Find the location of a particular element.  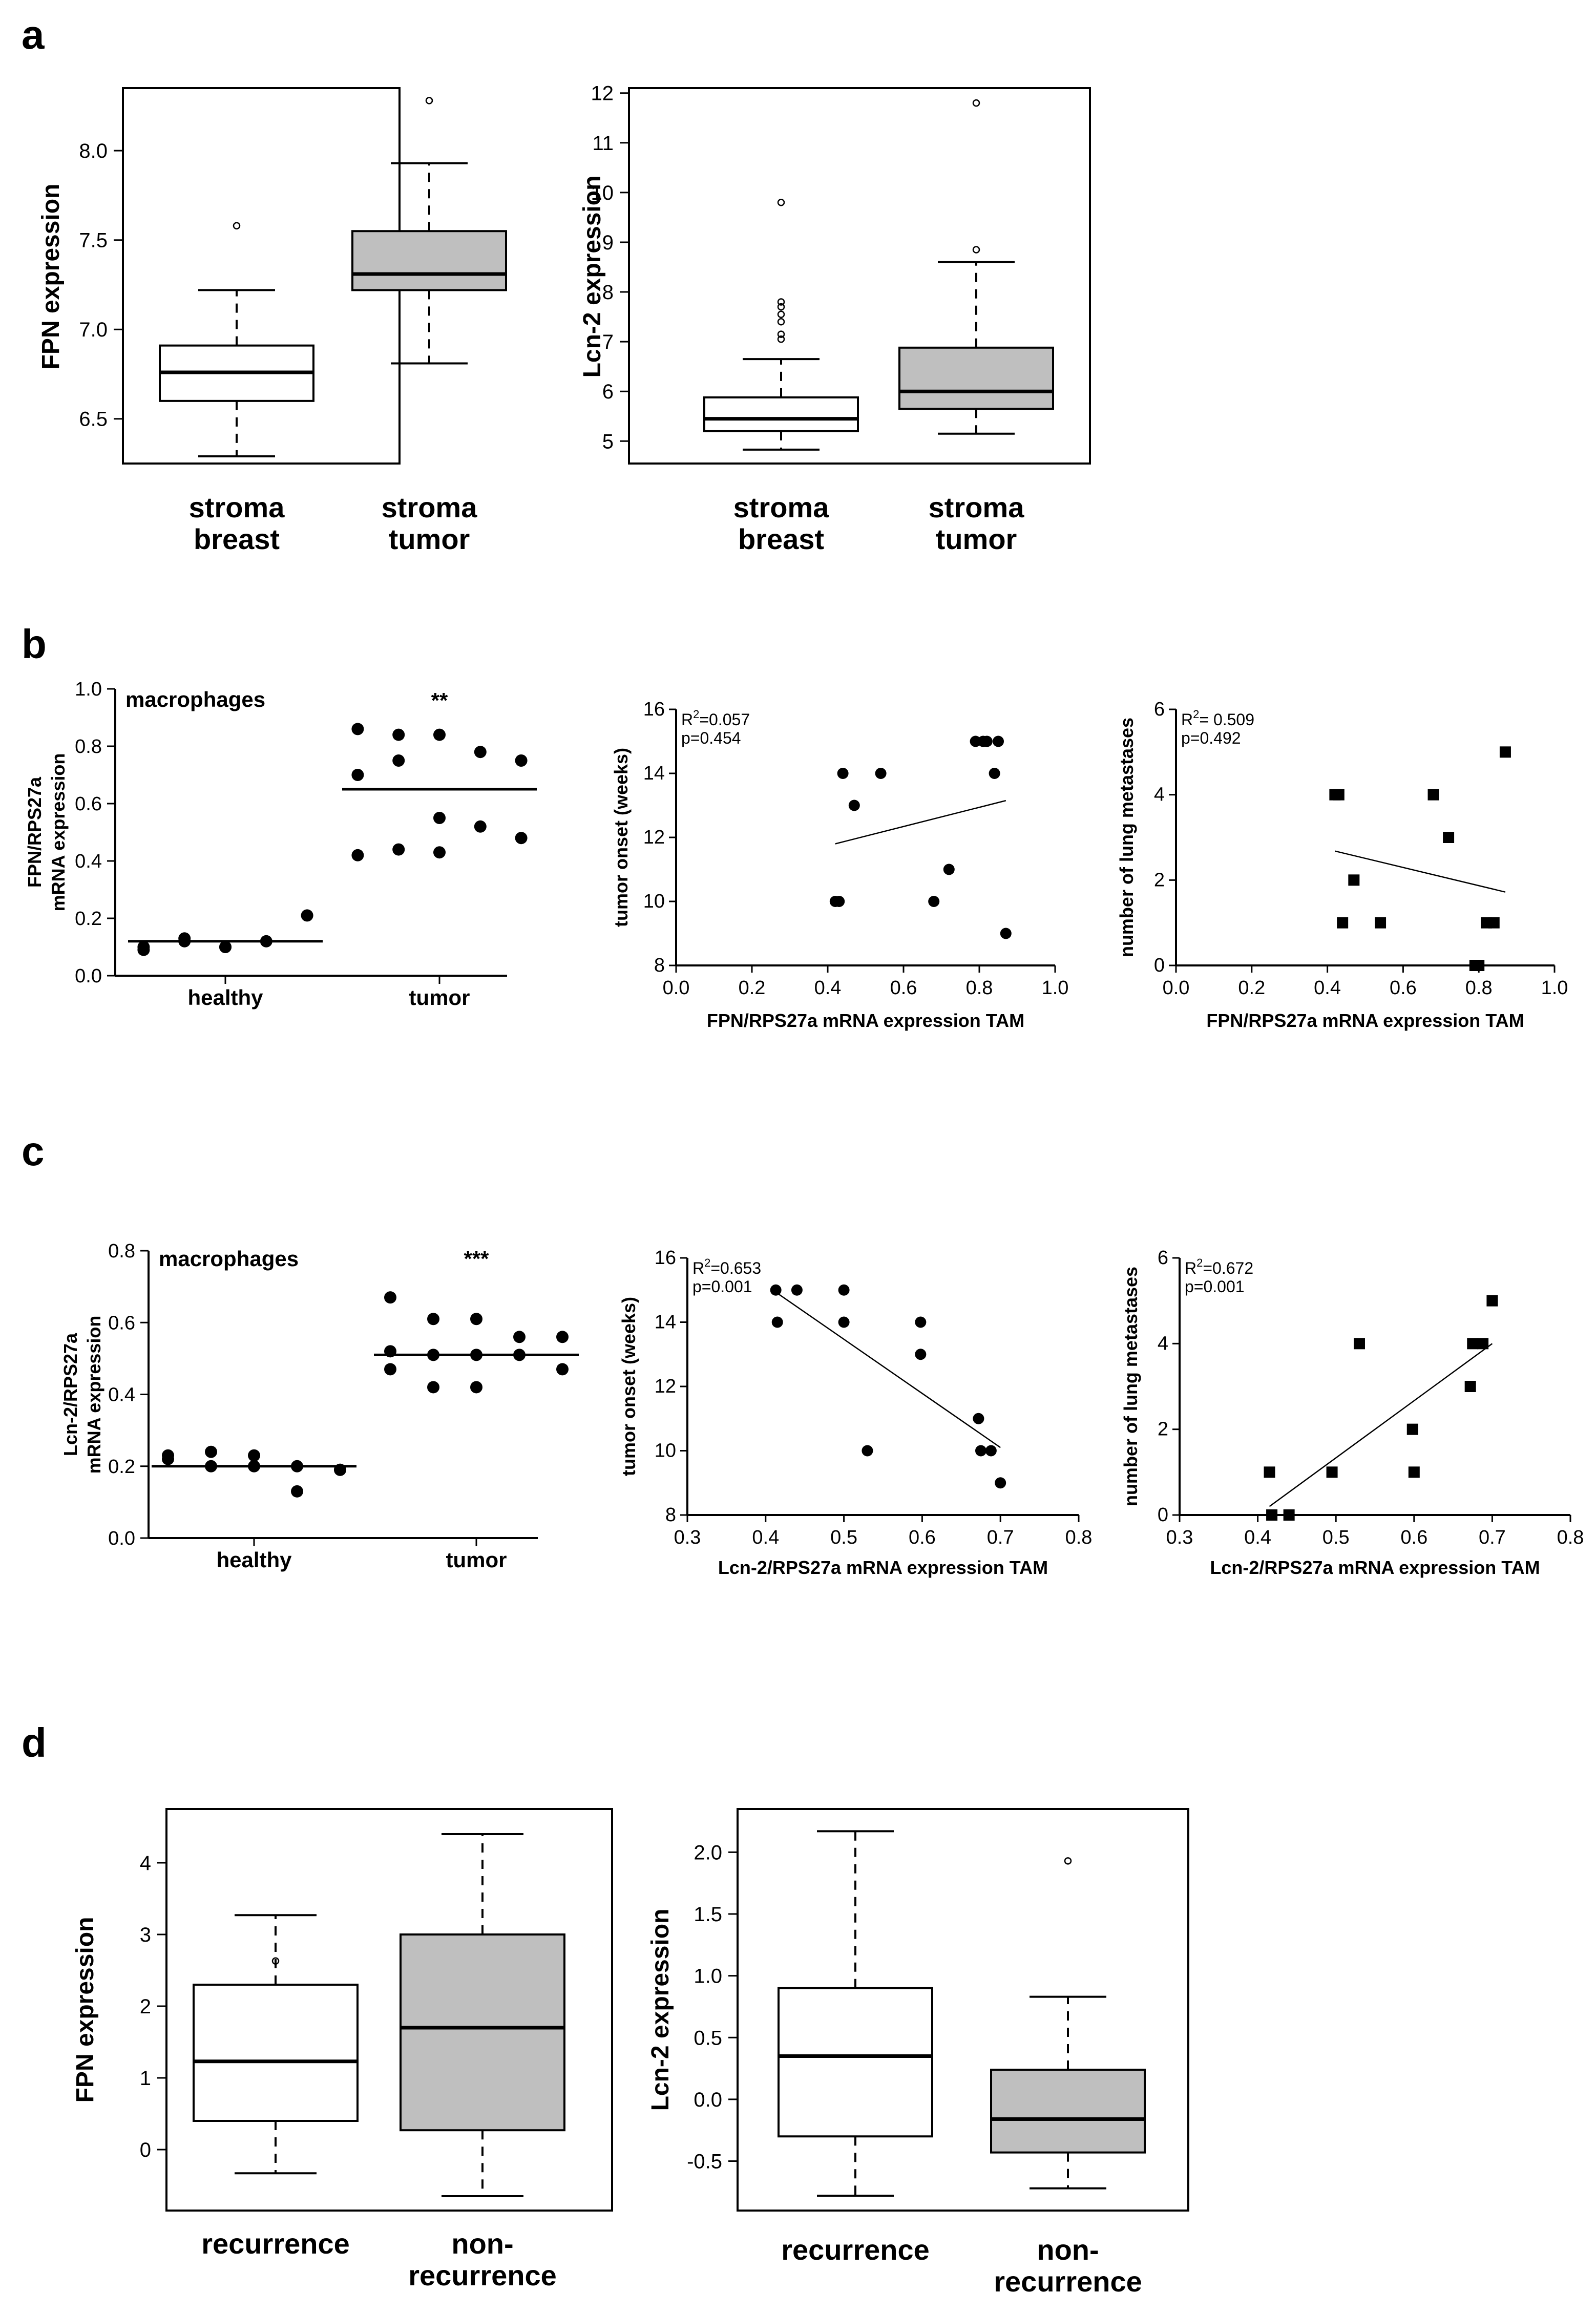

y-tick-label: 8.0 is located at coordinates (93, 151).